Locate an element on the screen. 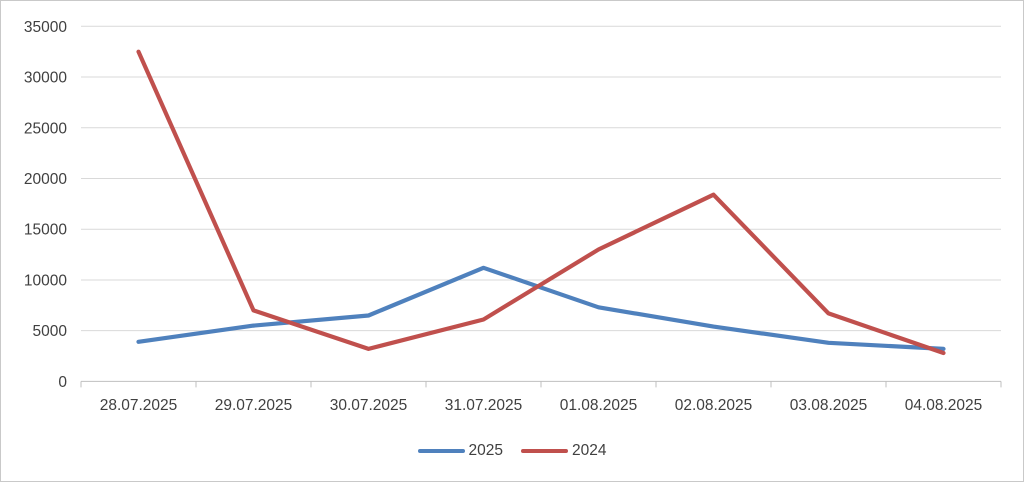 This screenshot has width=1024, height=482. legend-item-2024: 2024 is located at coordinates (563, 451).